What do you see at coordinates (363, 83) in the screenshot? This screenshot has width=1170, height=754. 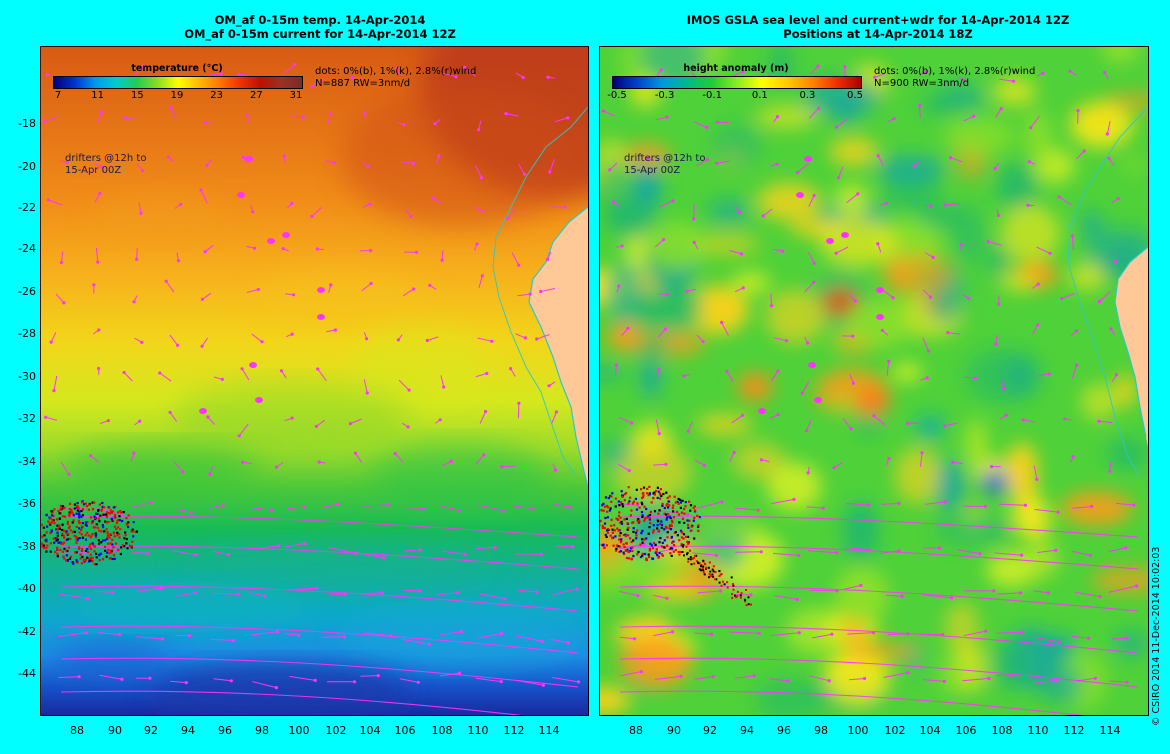 I see `legend-line2: N=887 RW=3nm/d` at bounding box center [363, 83].